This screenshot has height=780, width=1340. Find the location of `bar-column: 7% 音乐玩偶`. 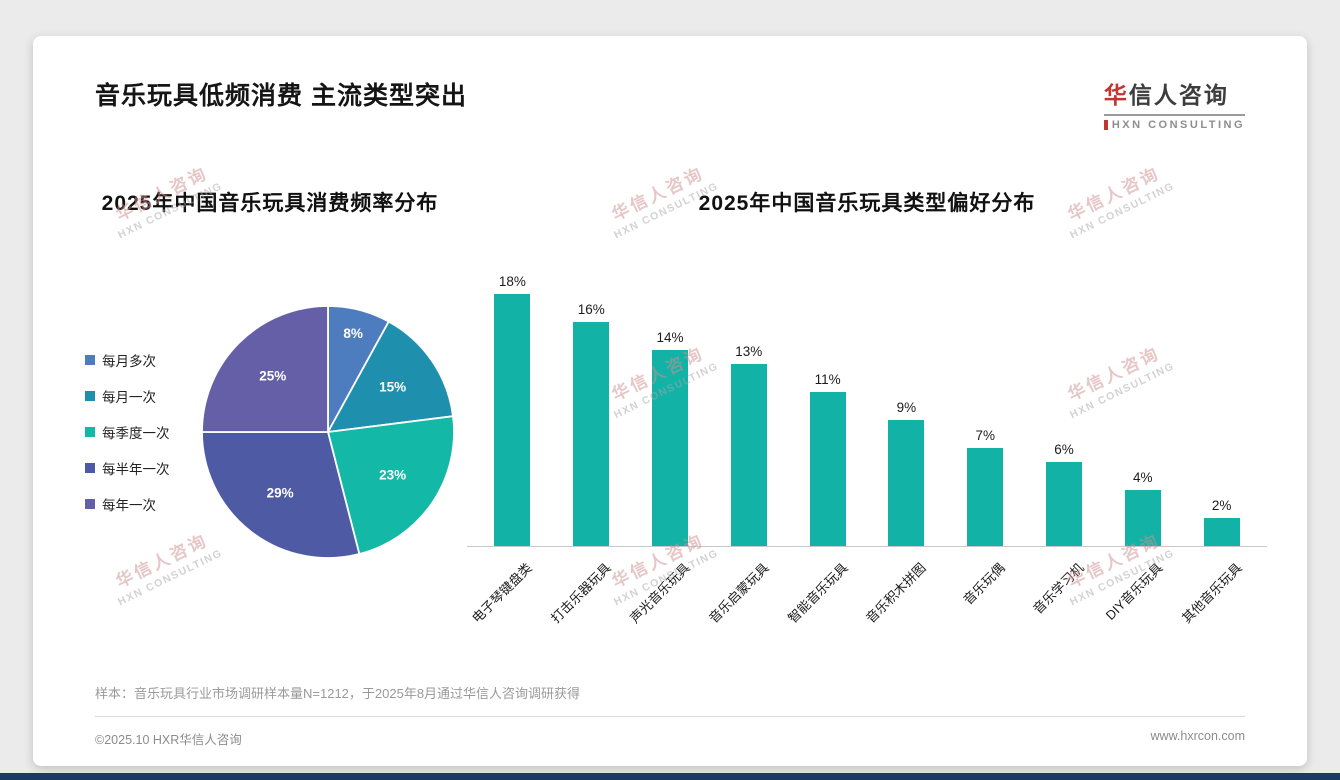

bar-column: 7% 音乐玩偶 is located at coordinates (985, 437).